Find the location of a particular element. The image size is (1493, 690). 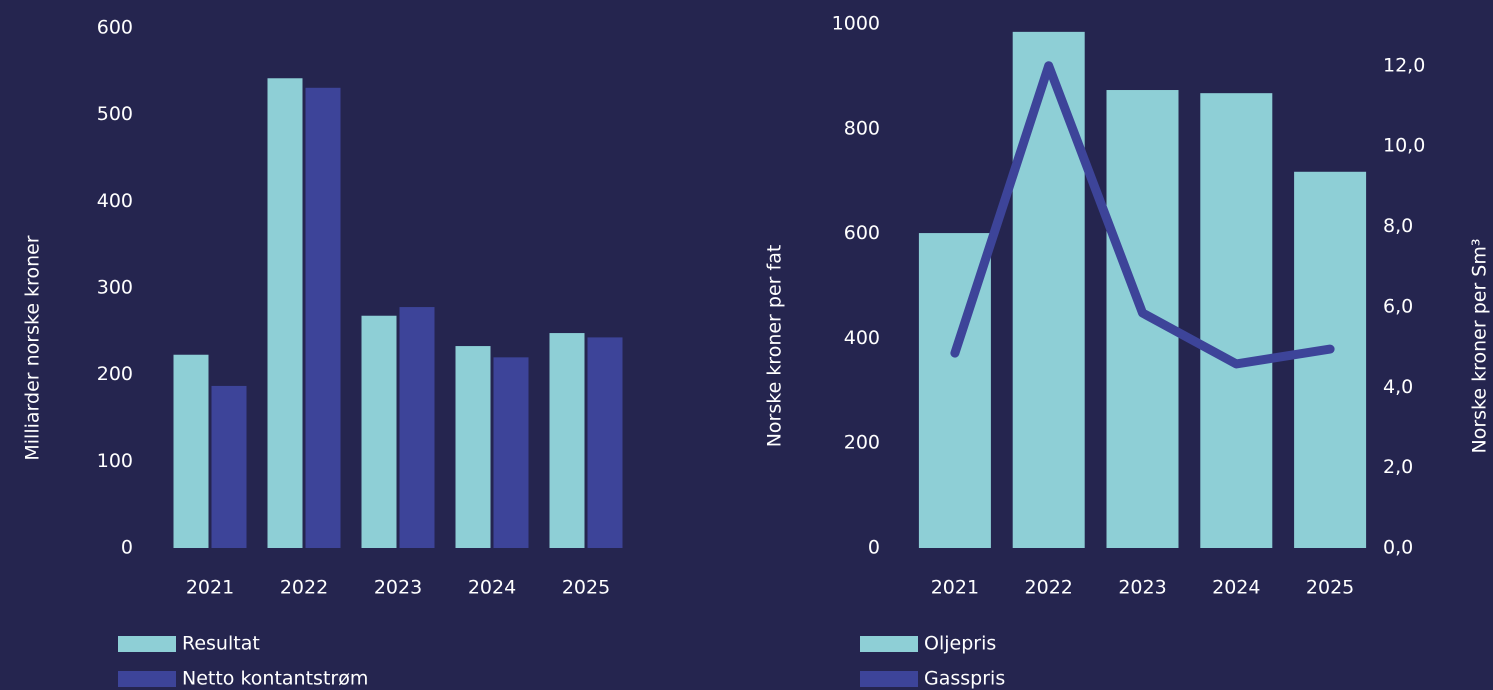

y-tick-label: 100 is located at coordinates (115, 461).